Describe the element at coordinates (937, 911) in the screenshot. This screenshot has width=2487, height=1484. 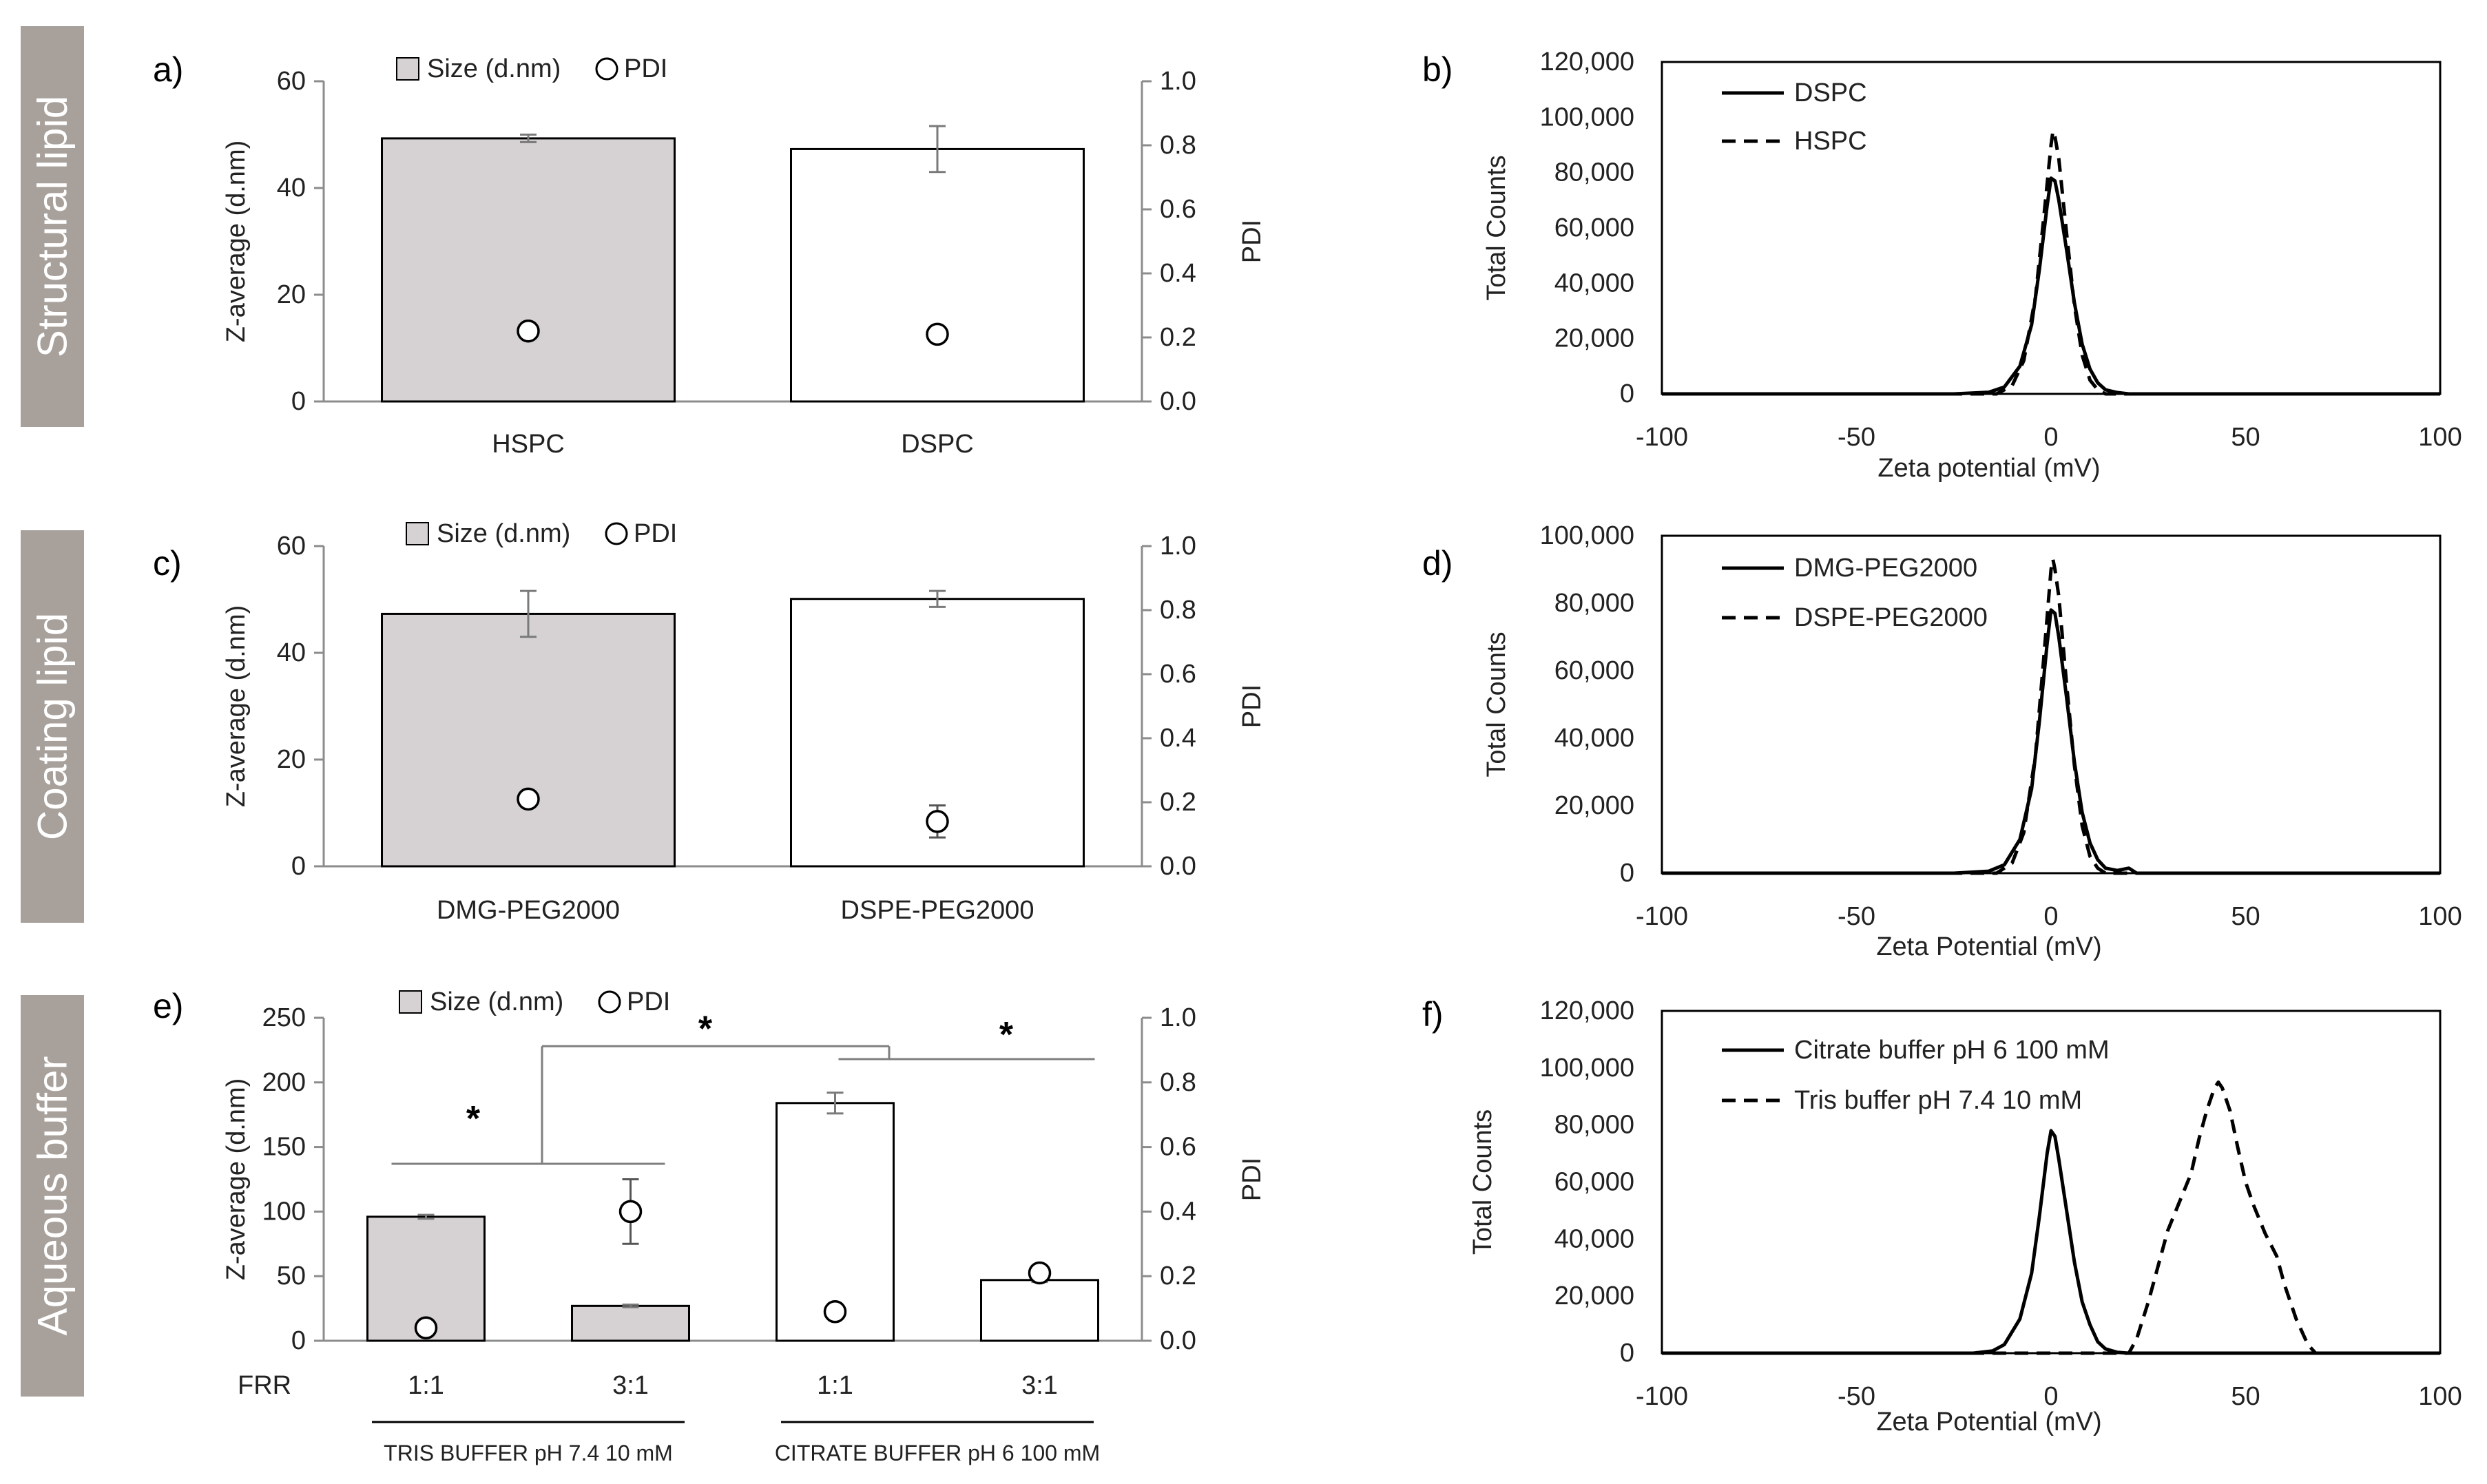
I see `category-label: DSPE-PEG2000` at that location.